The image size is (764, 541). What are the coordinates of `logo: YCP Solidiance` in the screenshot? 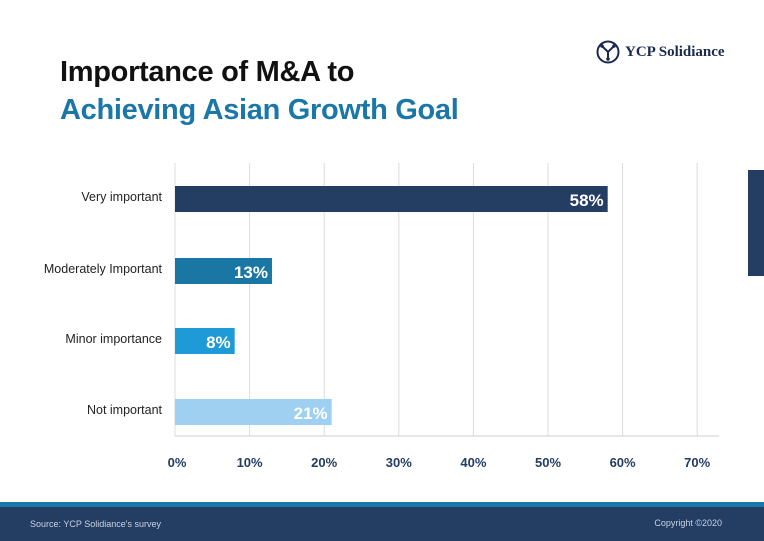 It's located at (660, 52).